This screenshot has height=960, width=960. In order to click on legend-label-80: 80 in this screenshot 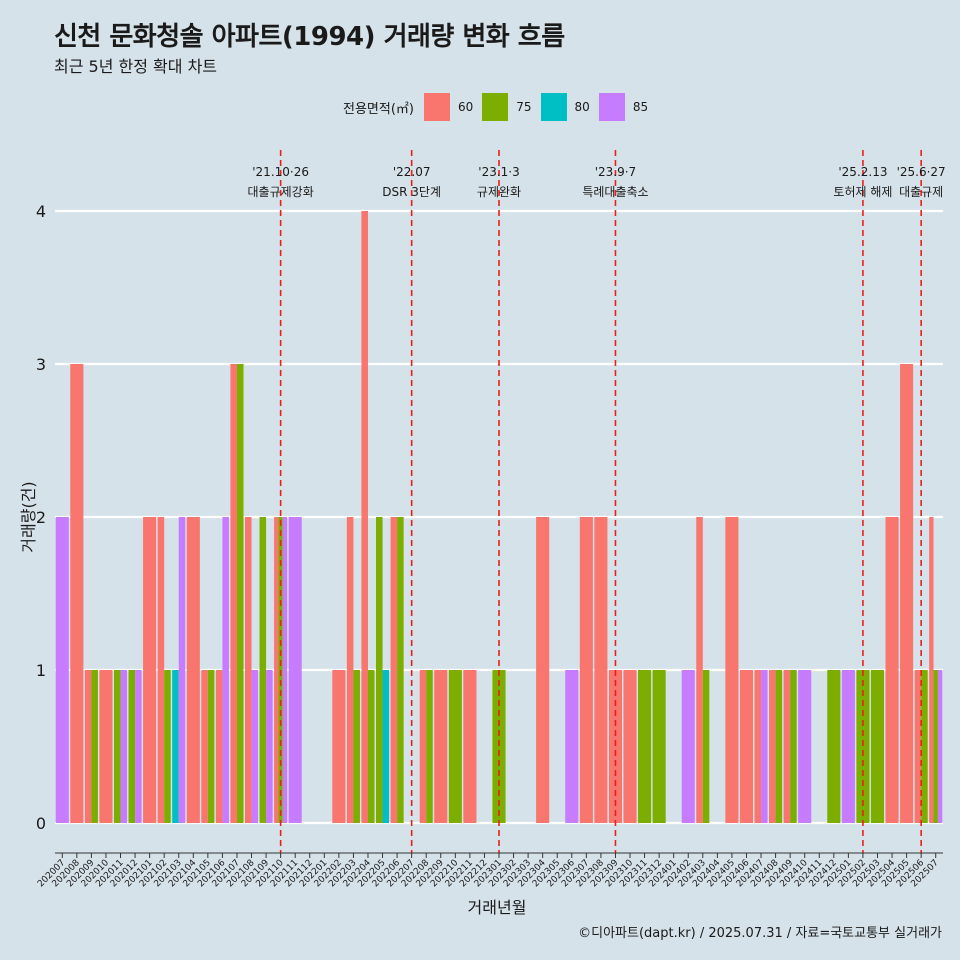, I will do `click(582, 107)`.